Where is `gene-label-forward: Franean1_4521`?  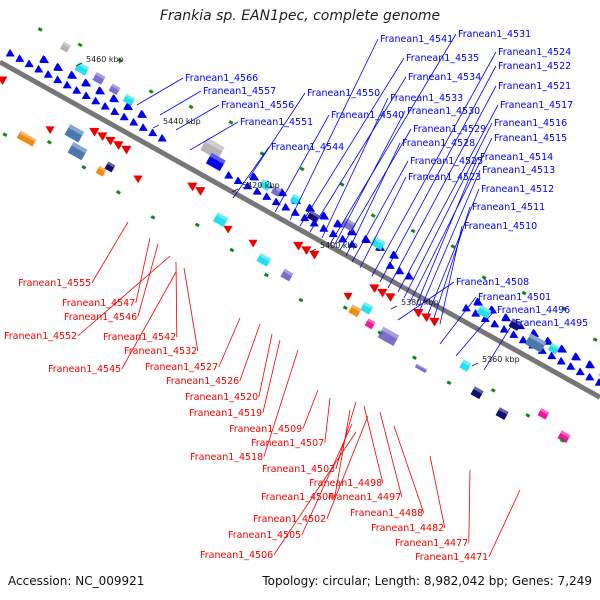
gene-label-forward: Franean1_4521 is located at coordinates (534, 86).